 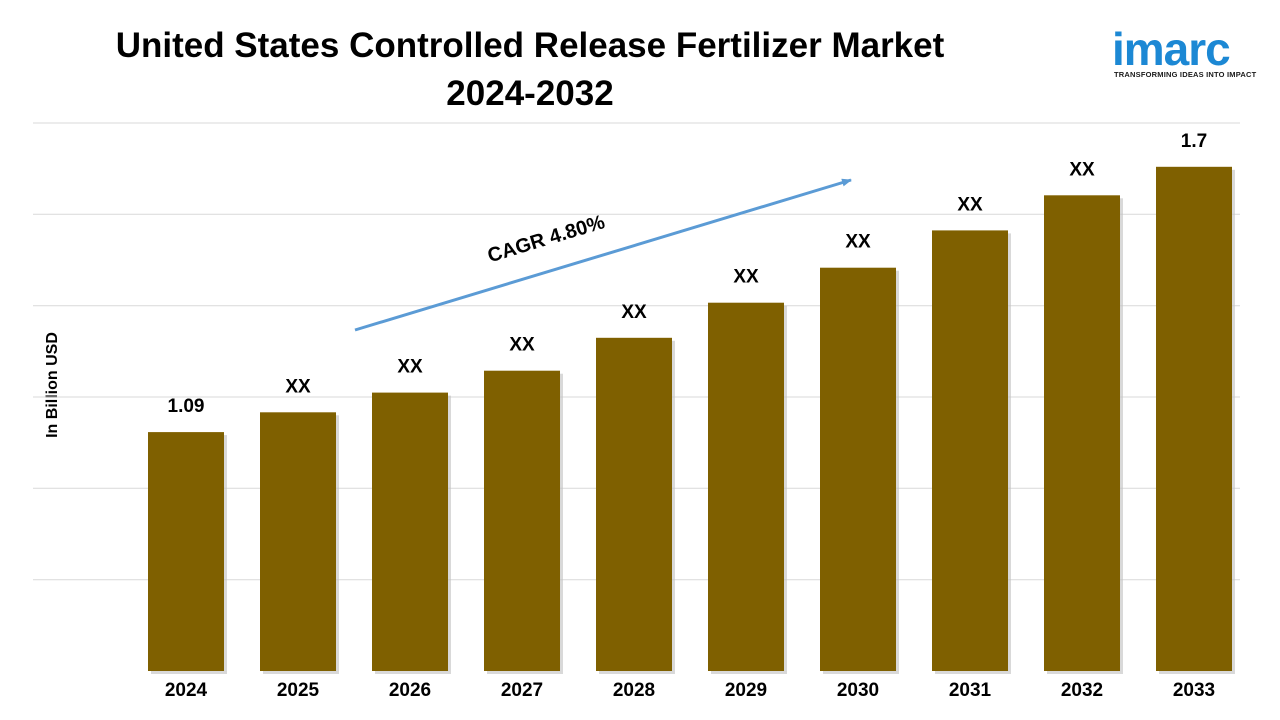 I want to click on bar-2029, so click(x=746, y=486).